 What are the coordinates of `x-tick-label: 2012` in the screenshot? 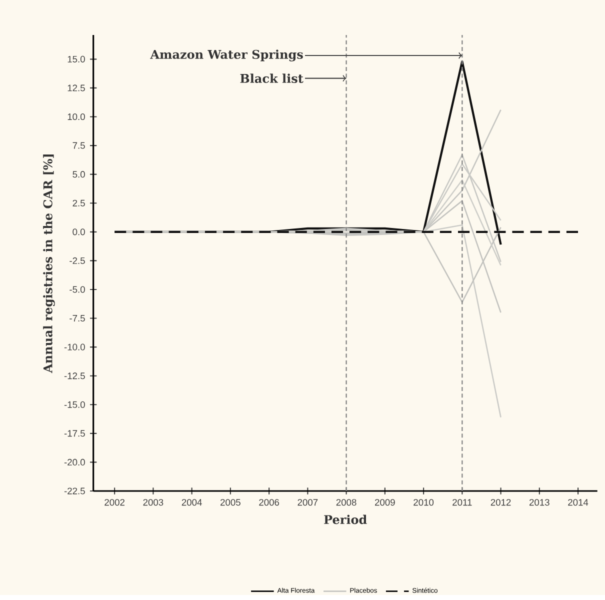 It's located at (500, 502).